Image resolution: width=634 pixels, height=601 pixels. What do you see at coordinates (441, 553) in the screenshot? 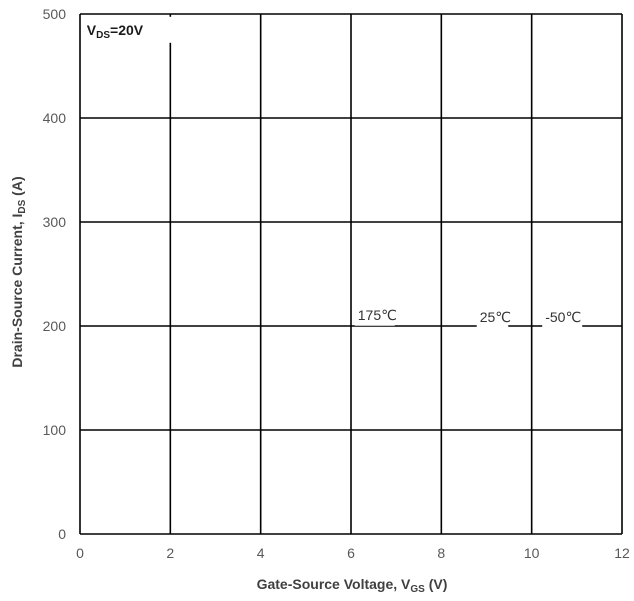
I see `x-tick-label: 8` at bounding box center [441, 553].